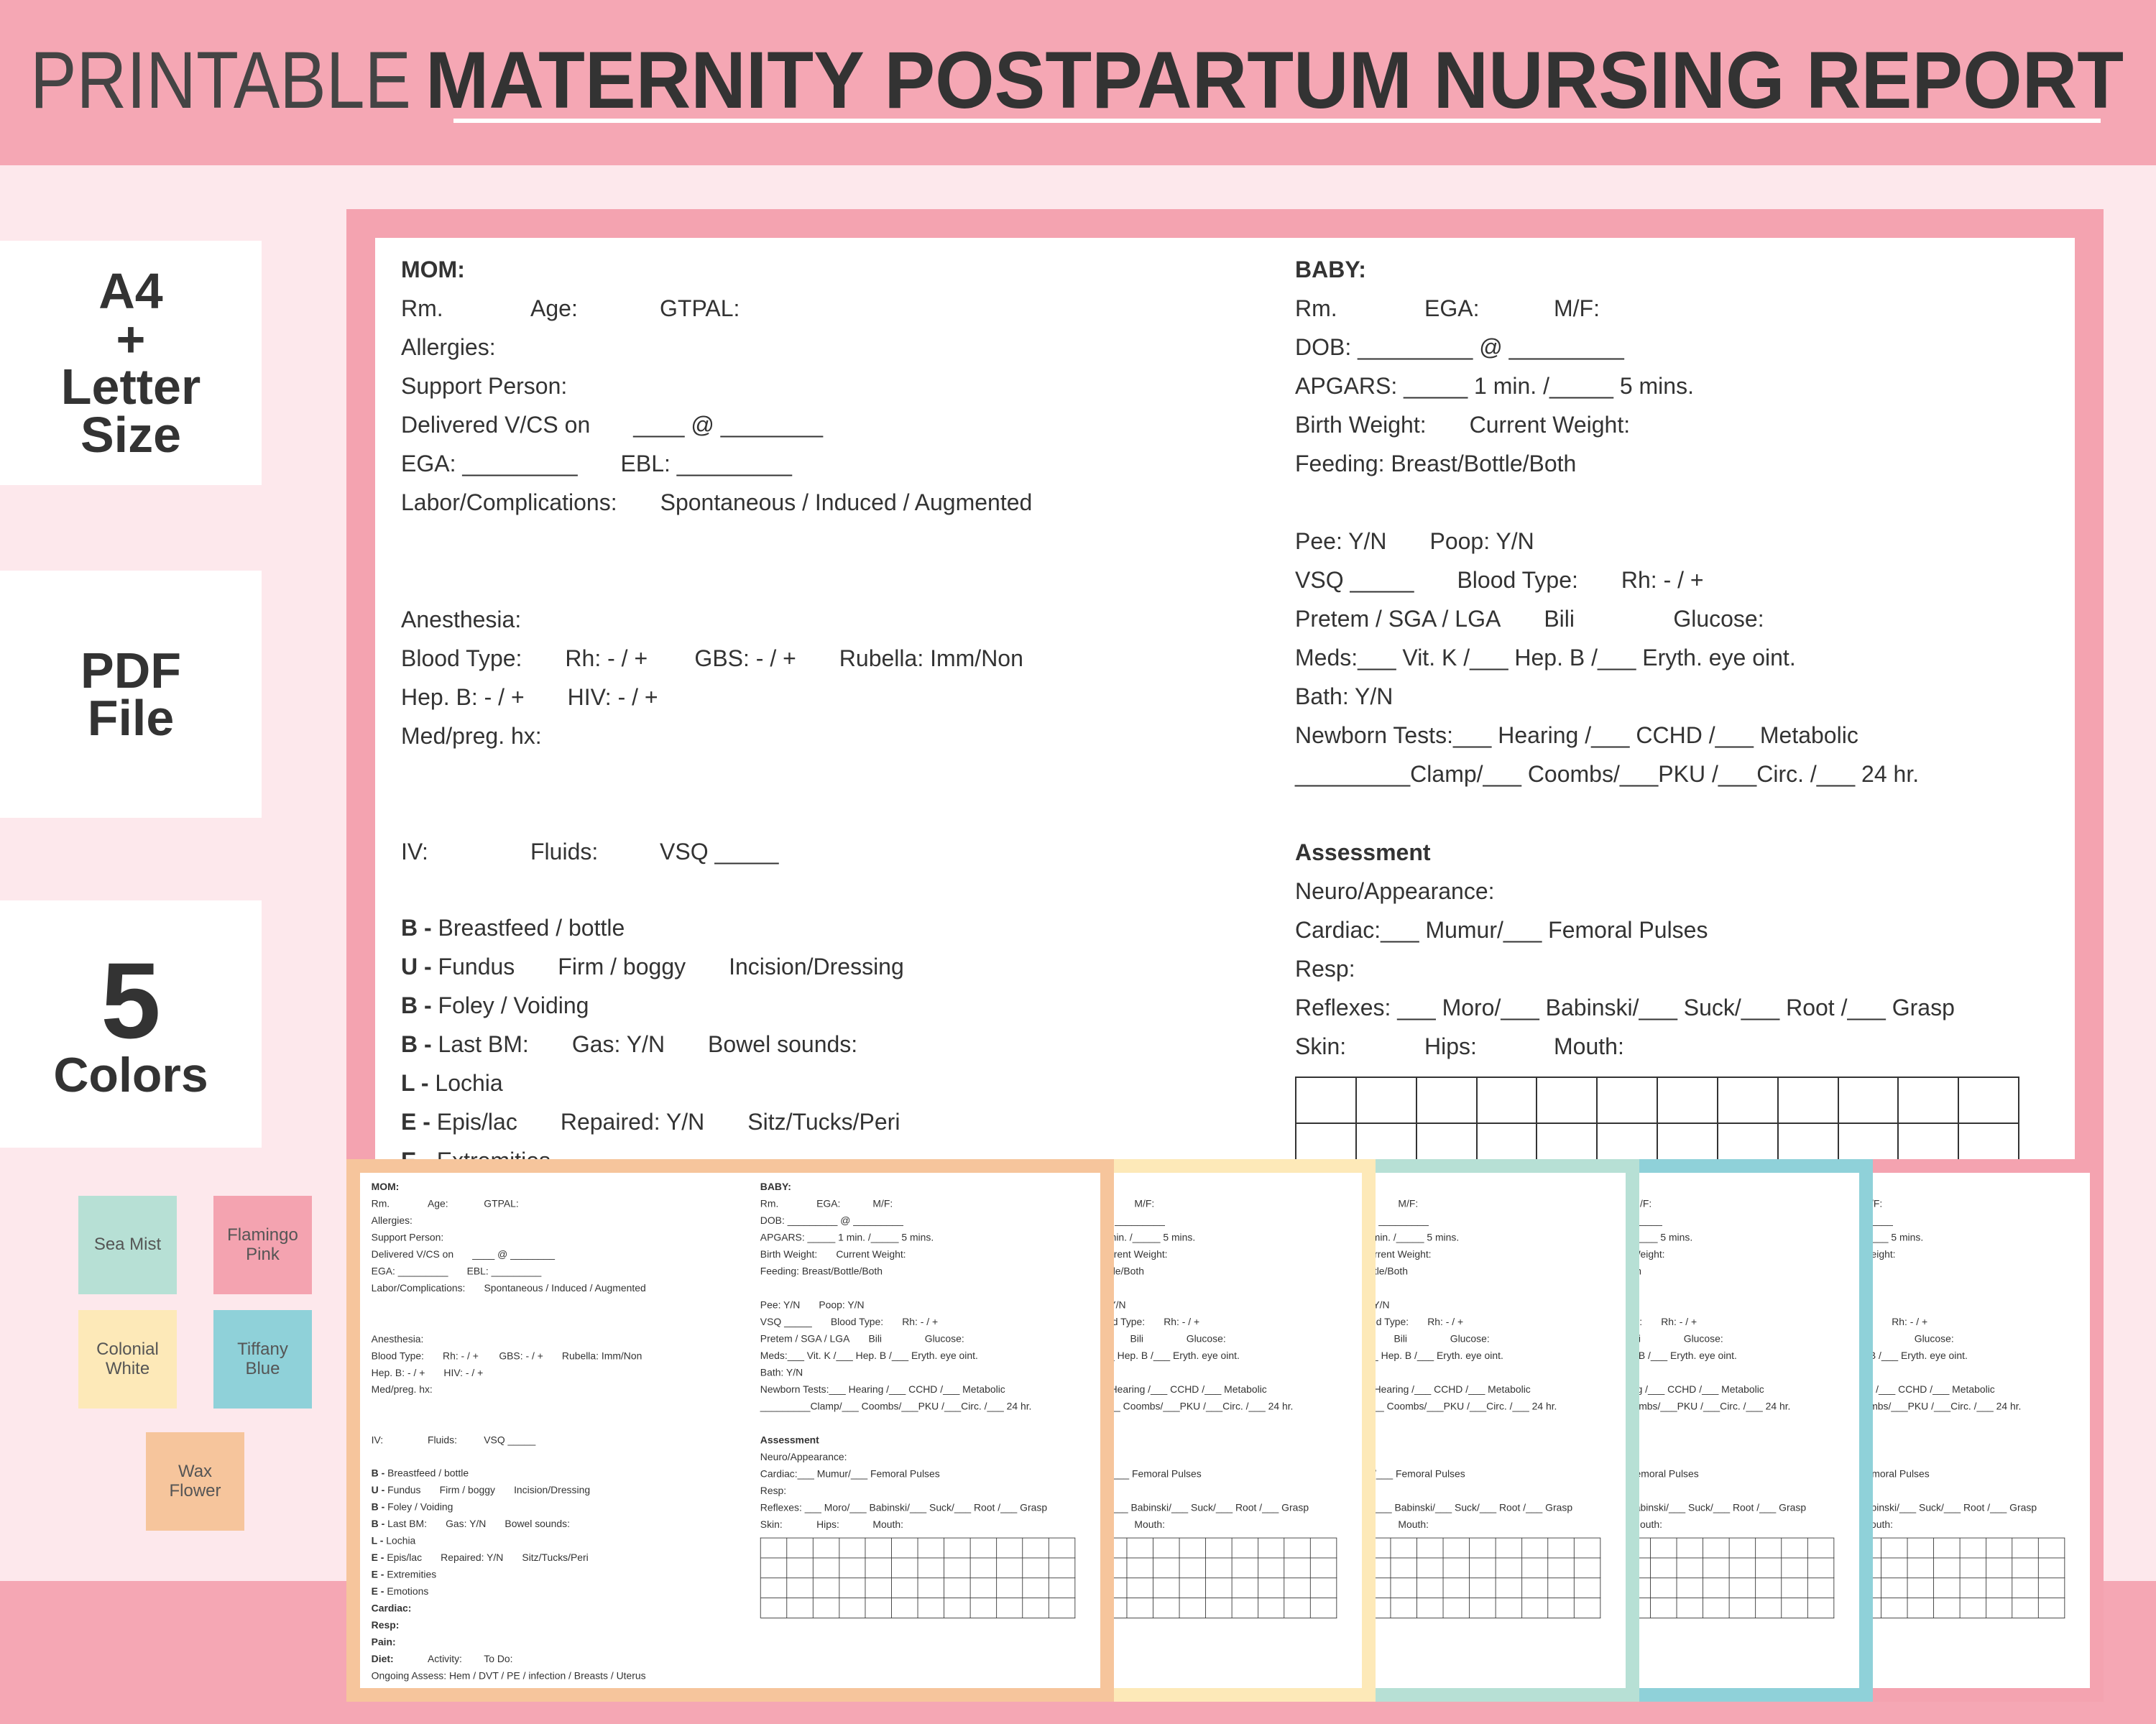  What do you see at coordinates (1657, 618) in the screenshot?
I see `form-line: Pretem / SGA / LGA Bili Glucose:` at bounding box center [1657, 618].